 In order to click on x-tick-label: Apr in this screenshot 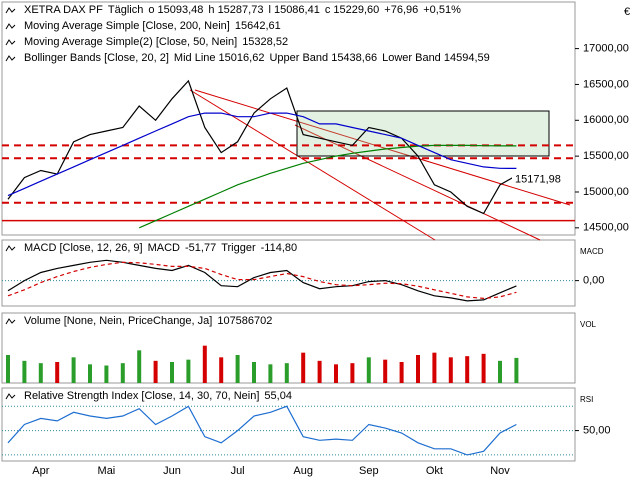, I will do `click(40, 471)`.